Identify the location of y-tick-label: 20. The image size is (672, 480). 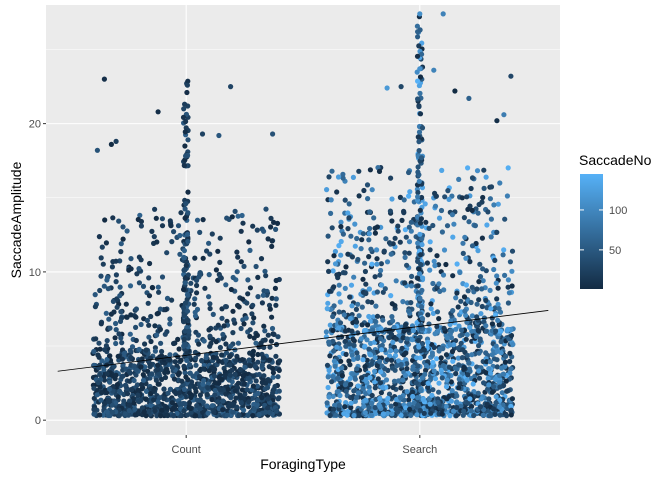
(35, 125).